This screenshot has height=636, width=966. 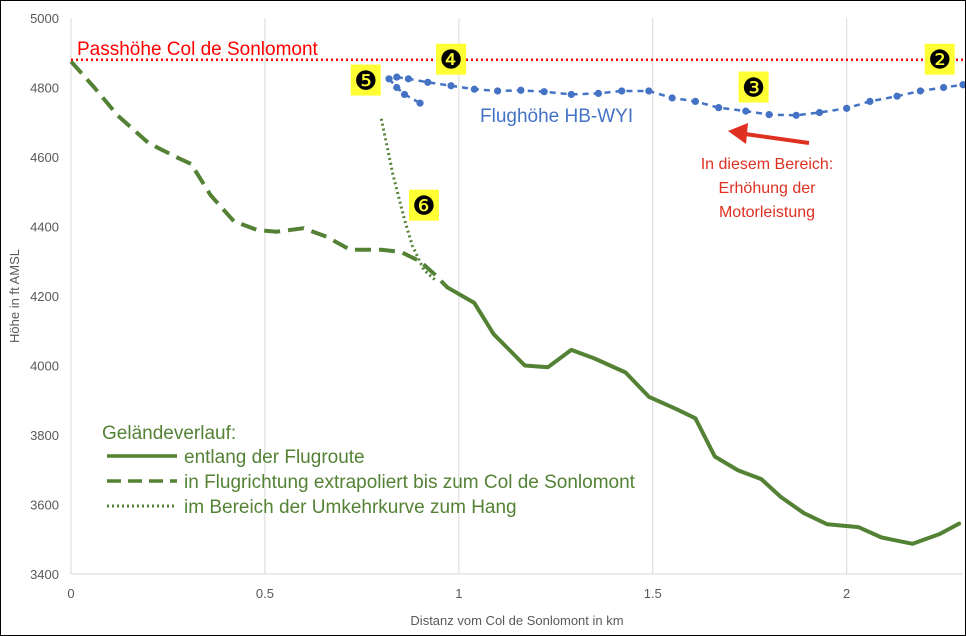 I want to click on engine-note-line: Motorleistung, so click(x=767, y=212).